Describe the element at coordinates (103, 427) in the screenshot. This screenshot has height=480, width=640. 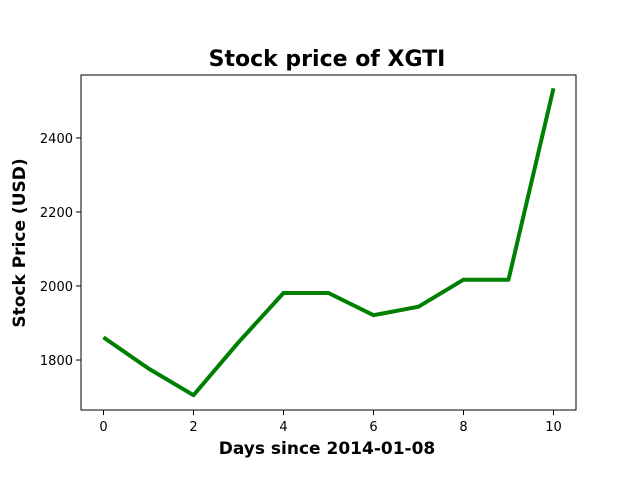
I see `x-tick-label: 0` at that location.